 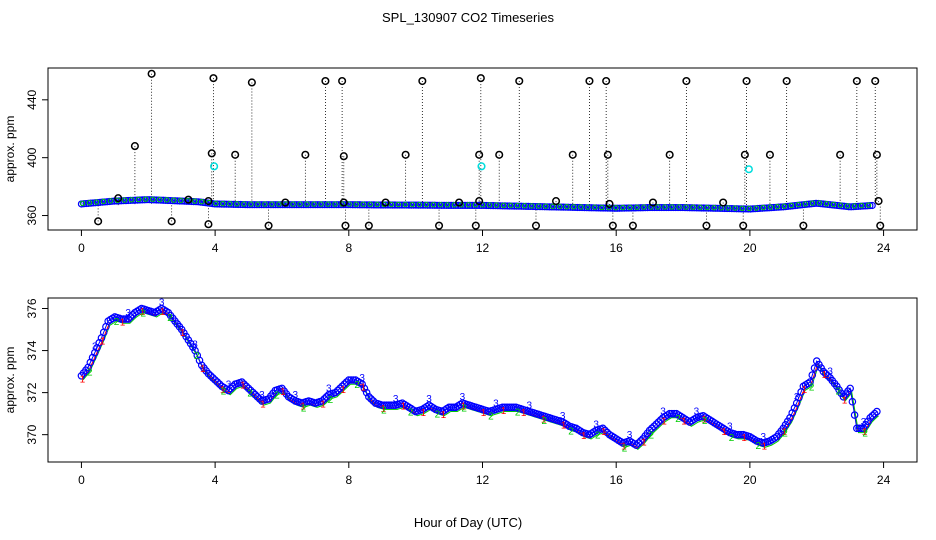 What do you see at coordinates (617, 480) in the screenshot?
I see `x-tick-label: 16` at bounding box center [617, 480].